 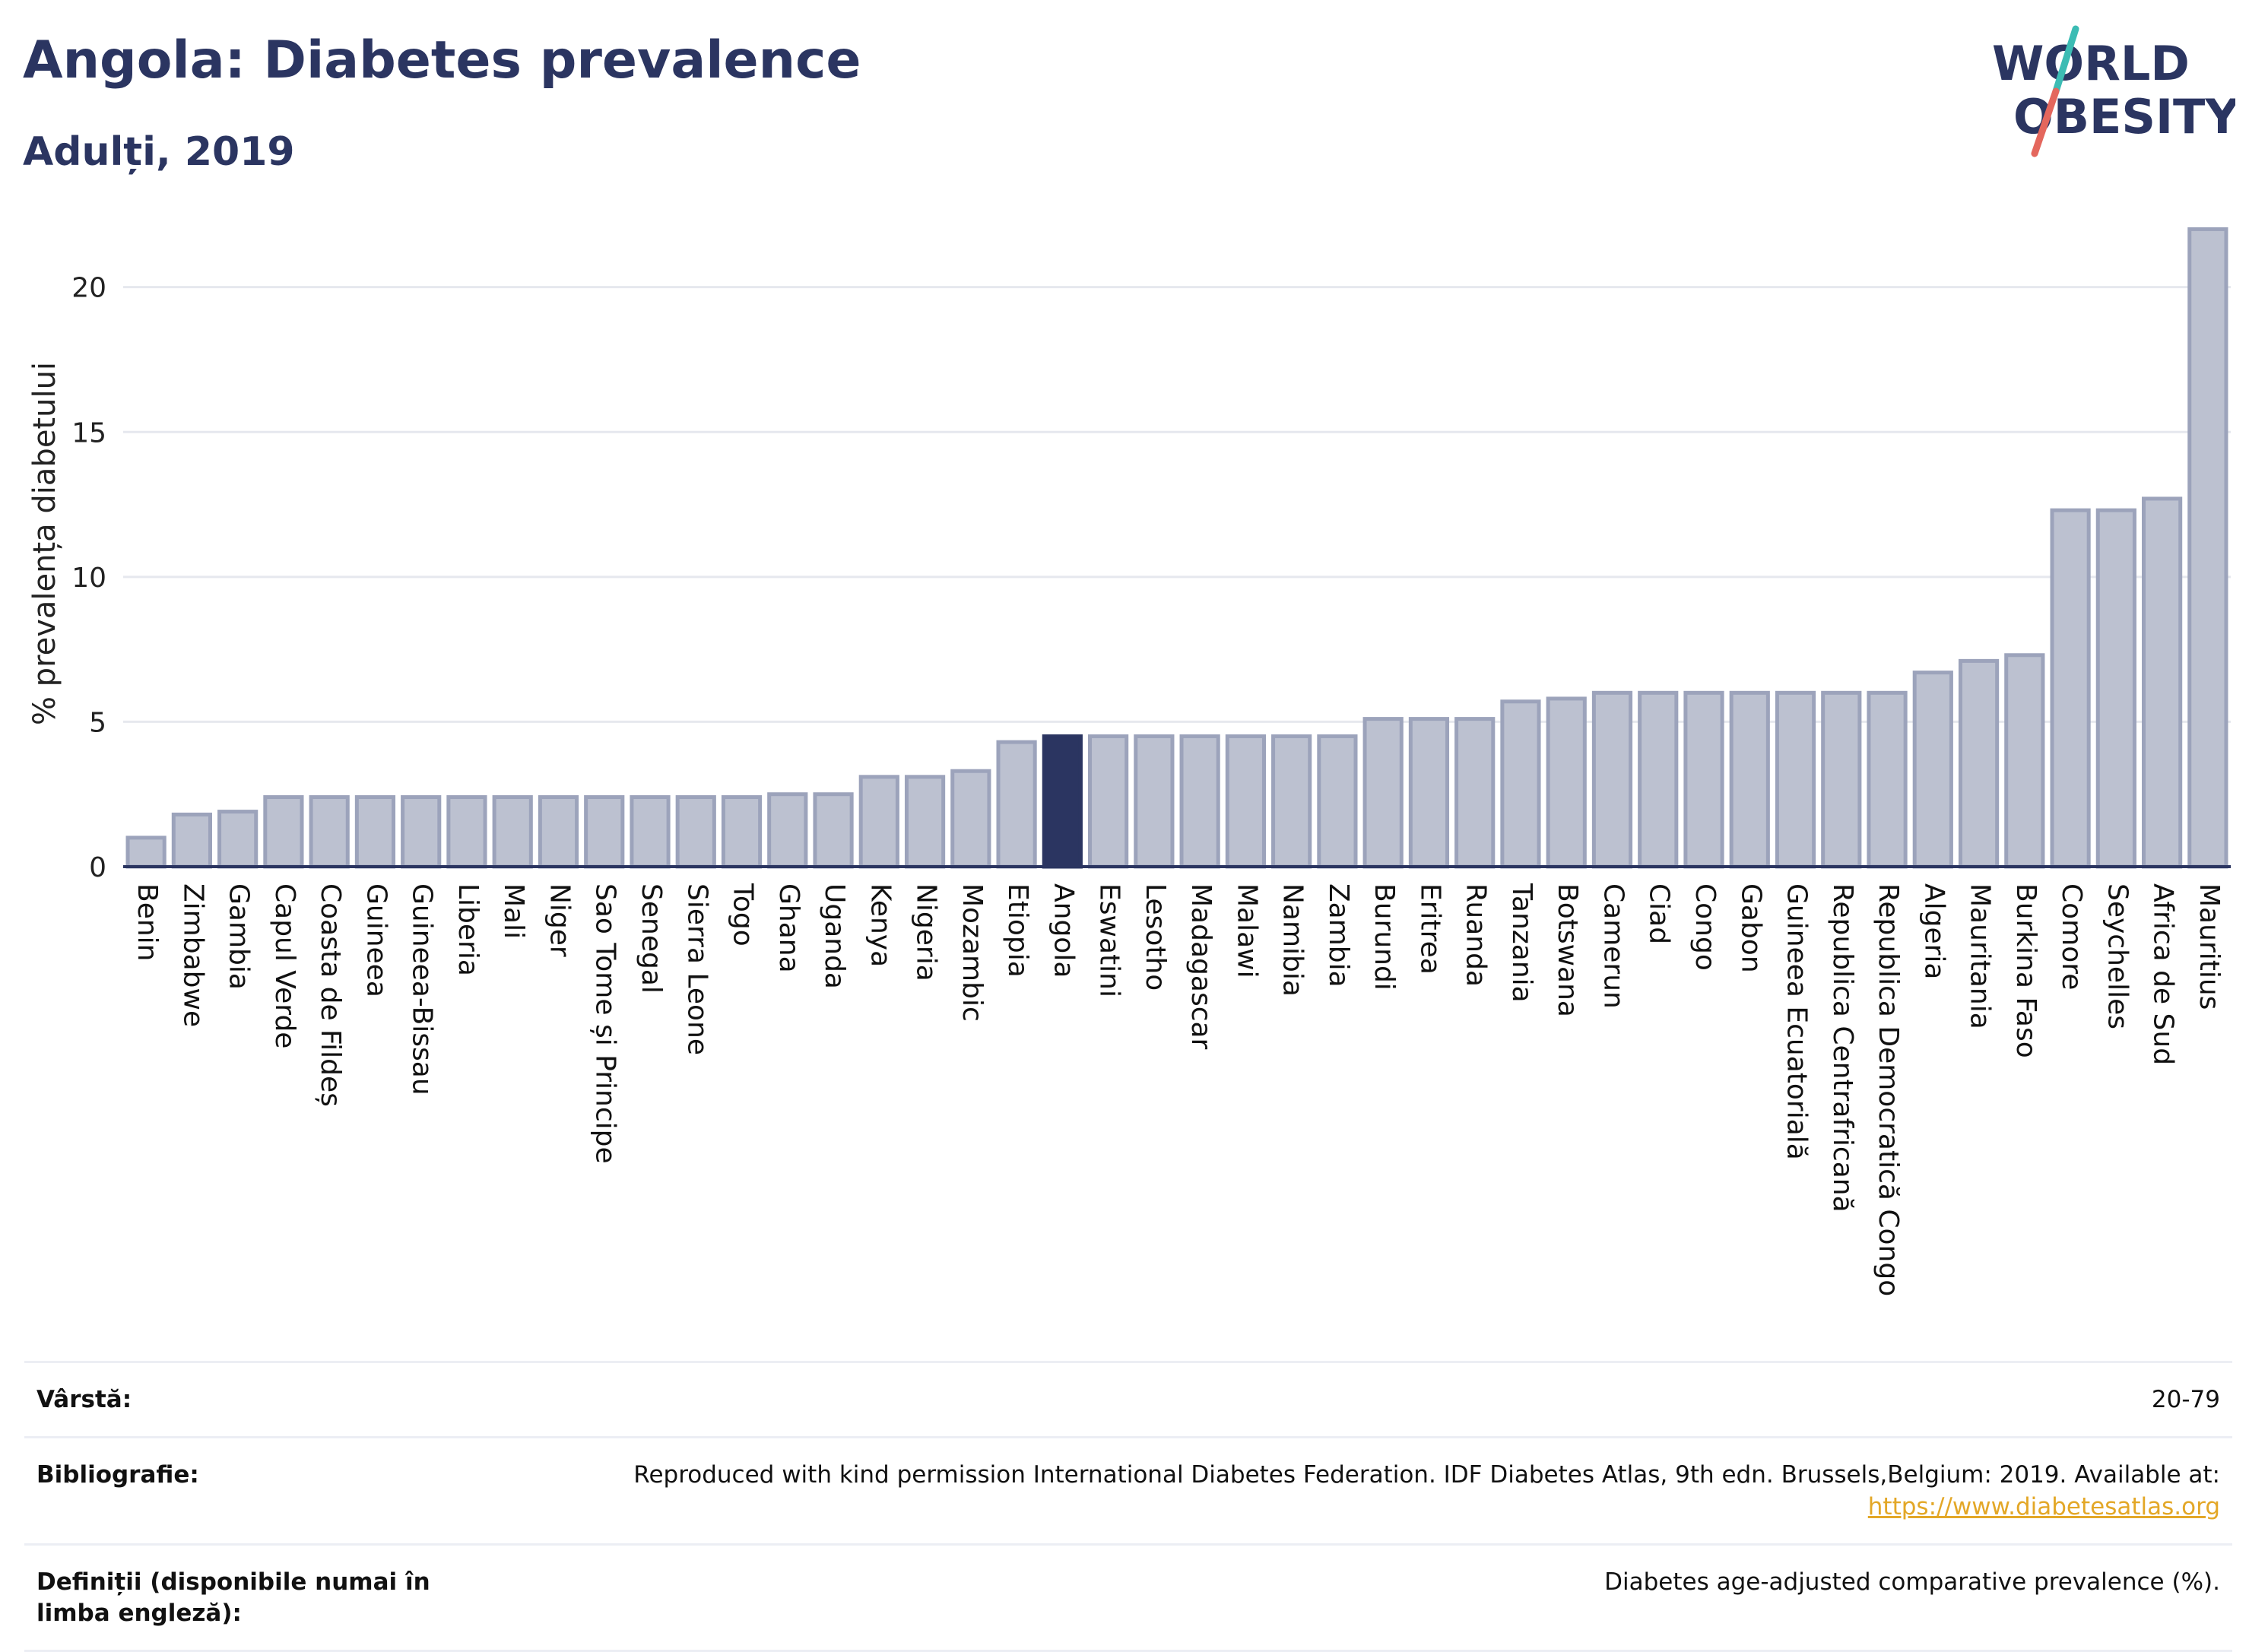 I want to click on x-tick-label: Mauritania, so click(x=1980, y=956).